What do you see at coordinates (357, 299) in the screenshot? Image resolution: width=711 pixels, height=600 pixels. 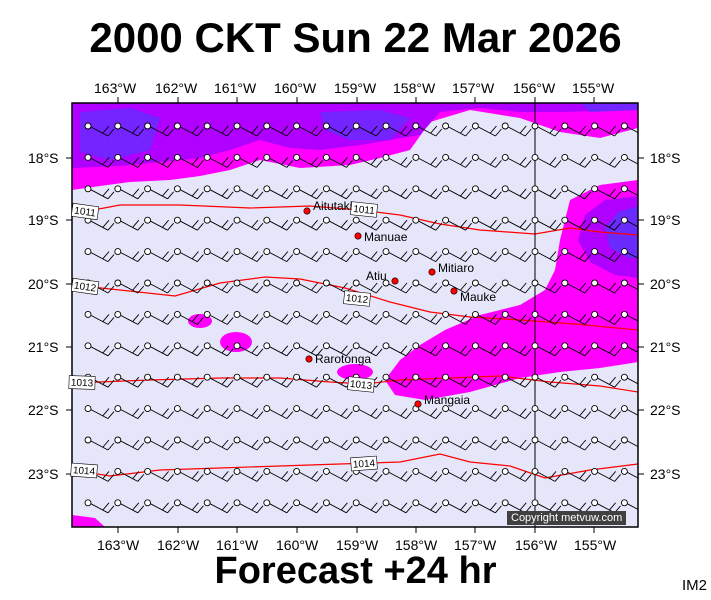 I see `svg-text: 1012` at bounding box center [357, 299].